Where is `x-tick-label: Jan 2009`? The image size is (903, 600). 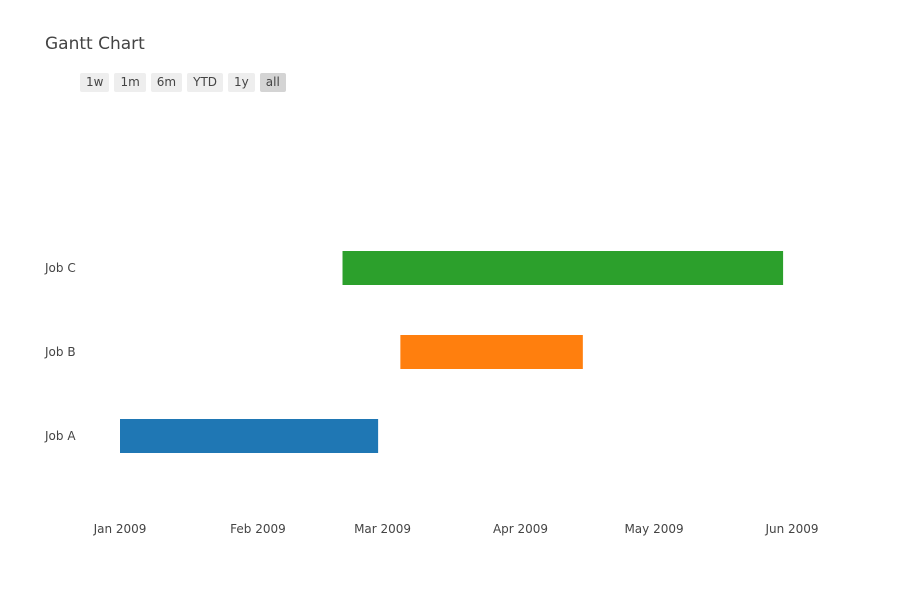
x-tick-label: Jan 2009 is located at coordinates (120, 529).